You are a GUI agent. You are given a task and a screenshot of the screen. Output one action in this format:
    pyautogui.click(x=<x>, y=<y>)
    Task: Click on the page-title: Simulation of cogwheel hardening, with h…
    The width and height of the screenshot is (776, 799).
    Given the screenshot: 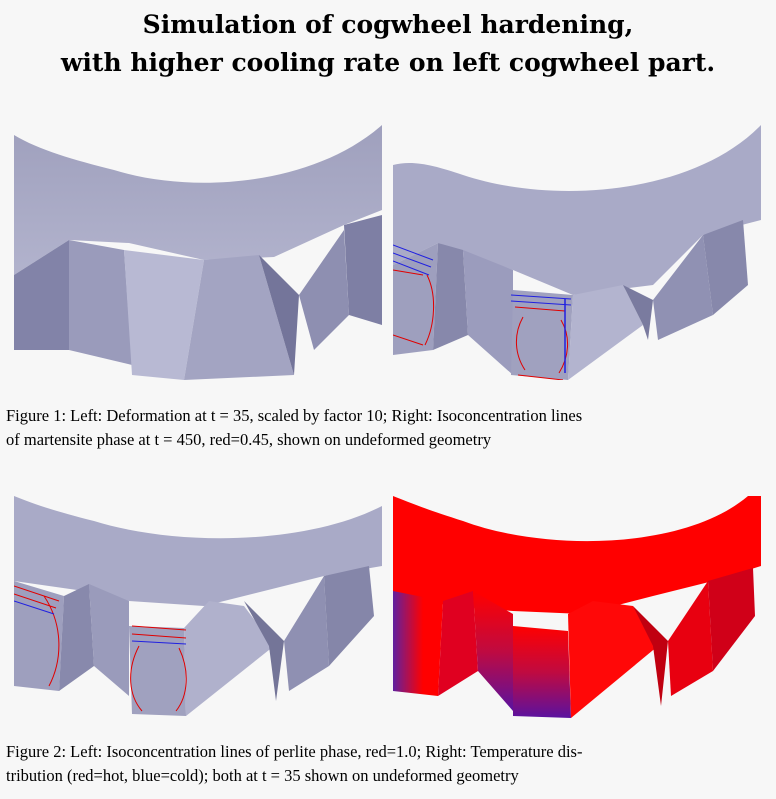 What is the action you would take?
    pyautogui.click(x=388, y=44)
    